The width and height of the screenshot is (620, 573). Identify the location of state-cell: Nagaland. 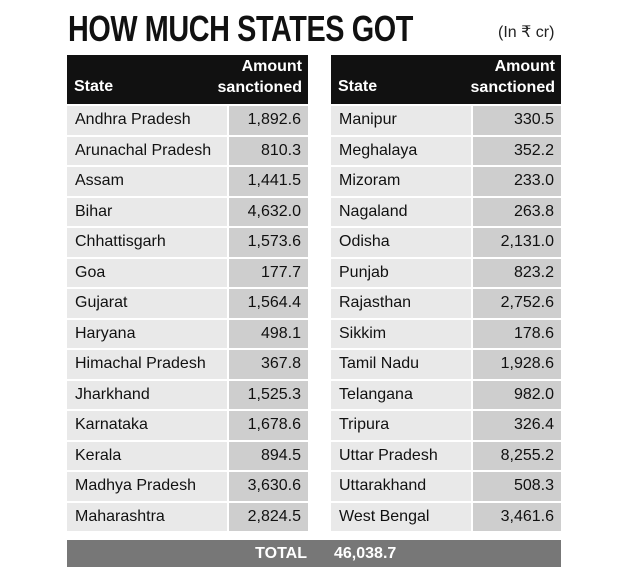
(401, 211).